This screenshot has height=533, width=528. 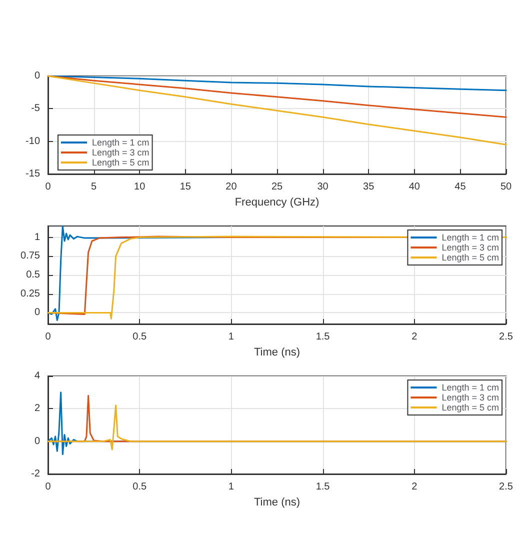 What do you see at coordinates (94, 187) in the screenshot?
I see `x-tick-label: 5` at bounding box center [94, 187].